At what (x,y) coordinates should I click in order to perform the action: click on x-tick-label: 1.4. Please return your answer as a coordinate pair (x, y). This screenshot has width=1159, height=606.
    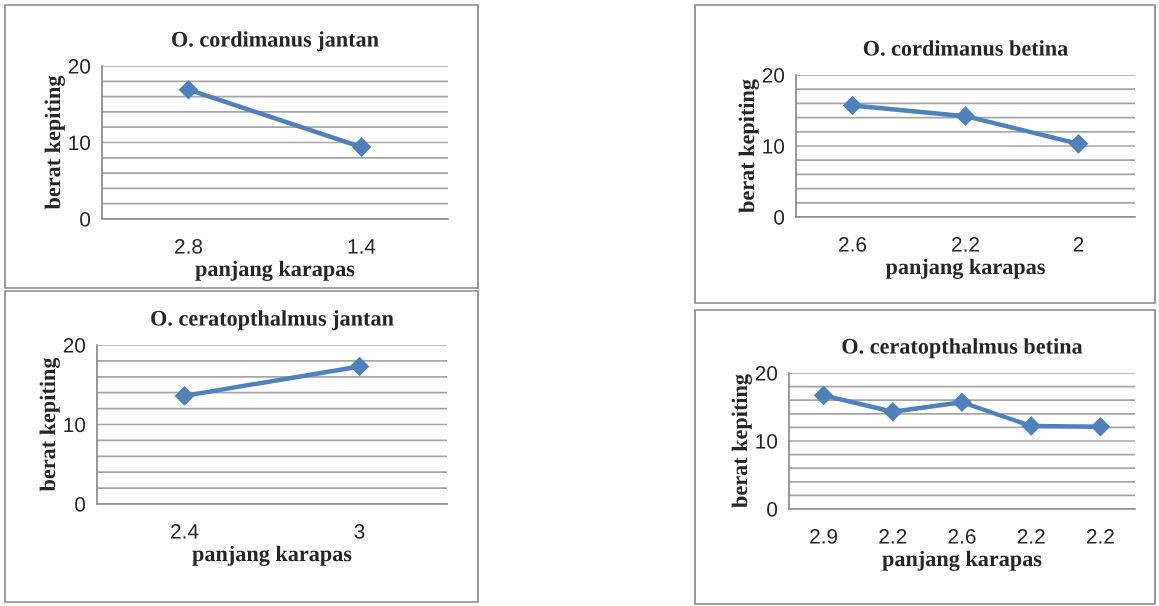
    Looking at the image, I should click on (362, 246).